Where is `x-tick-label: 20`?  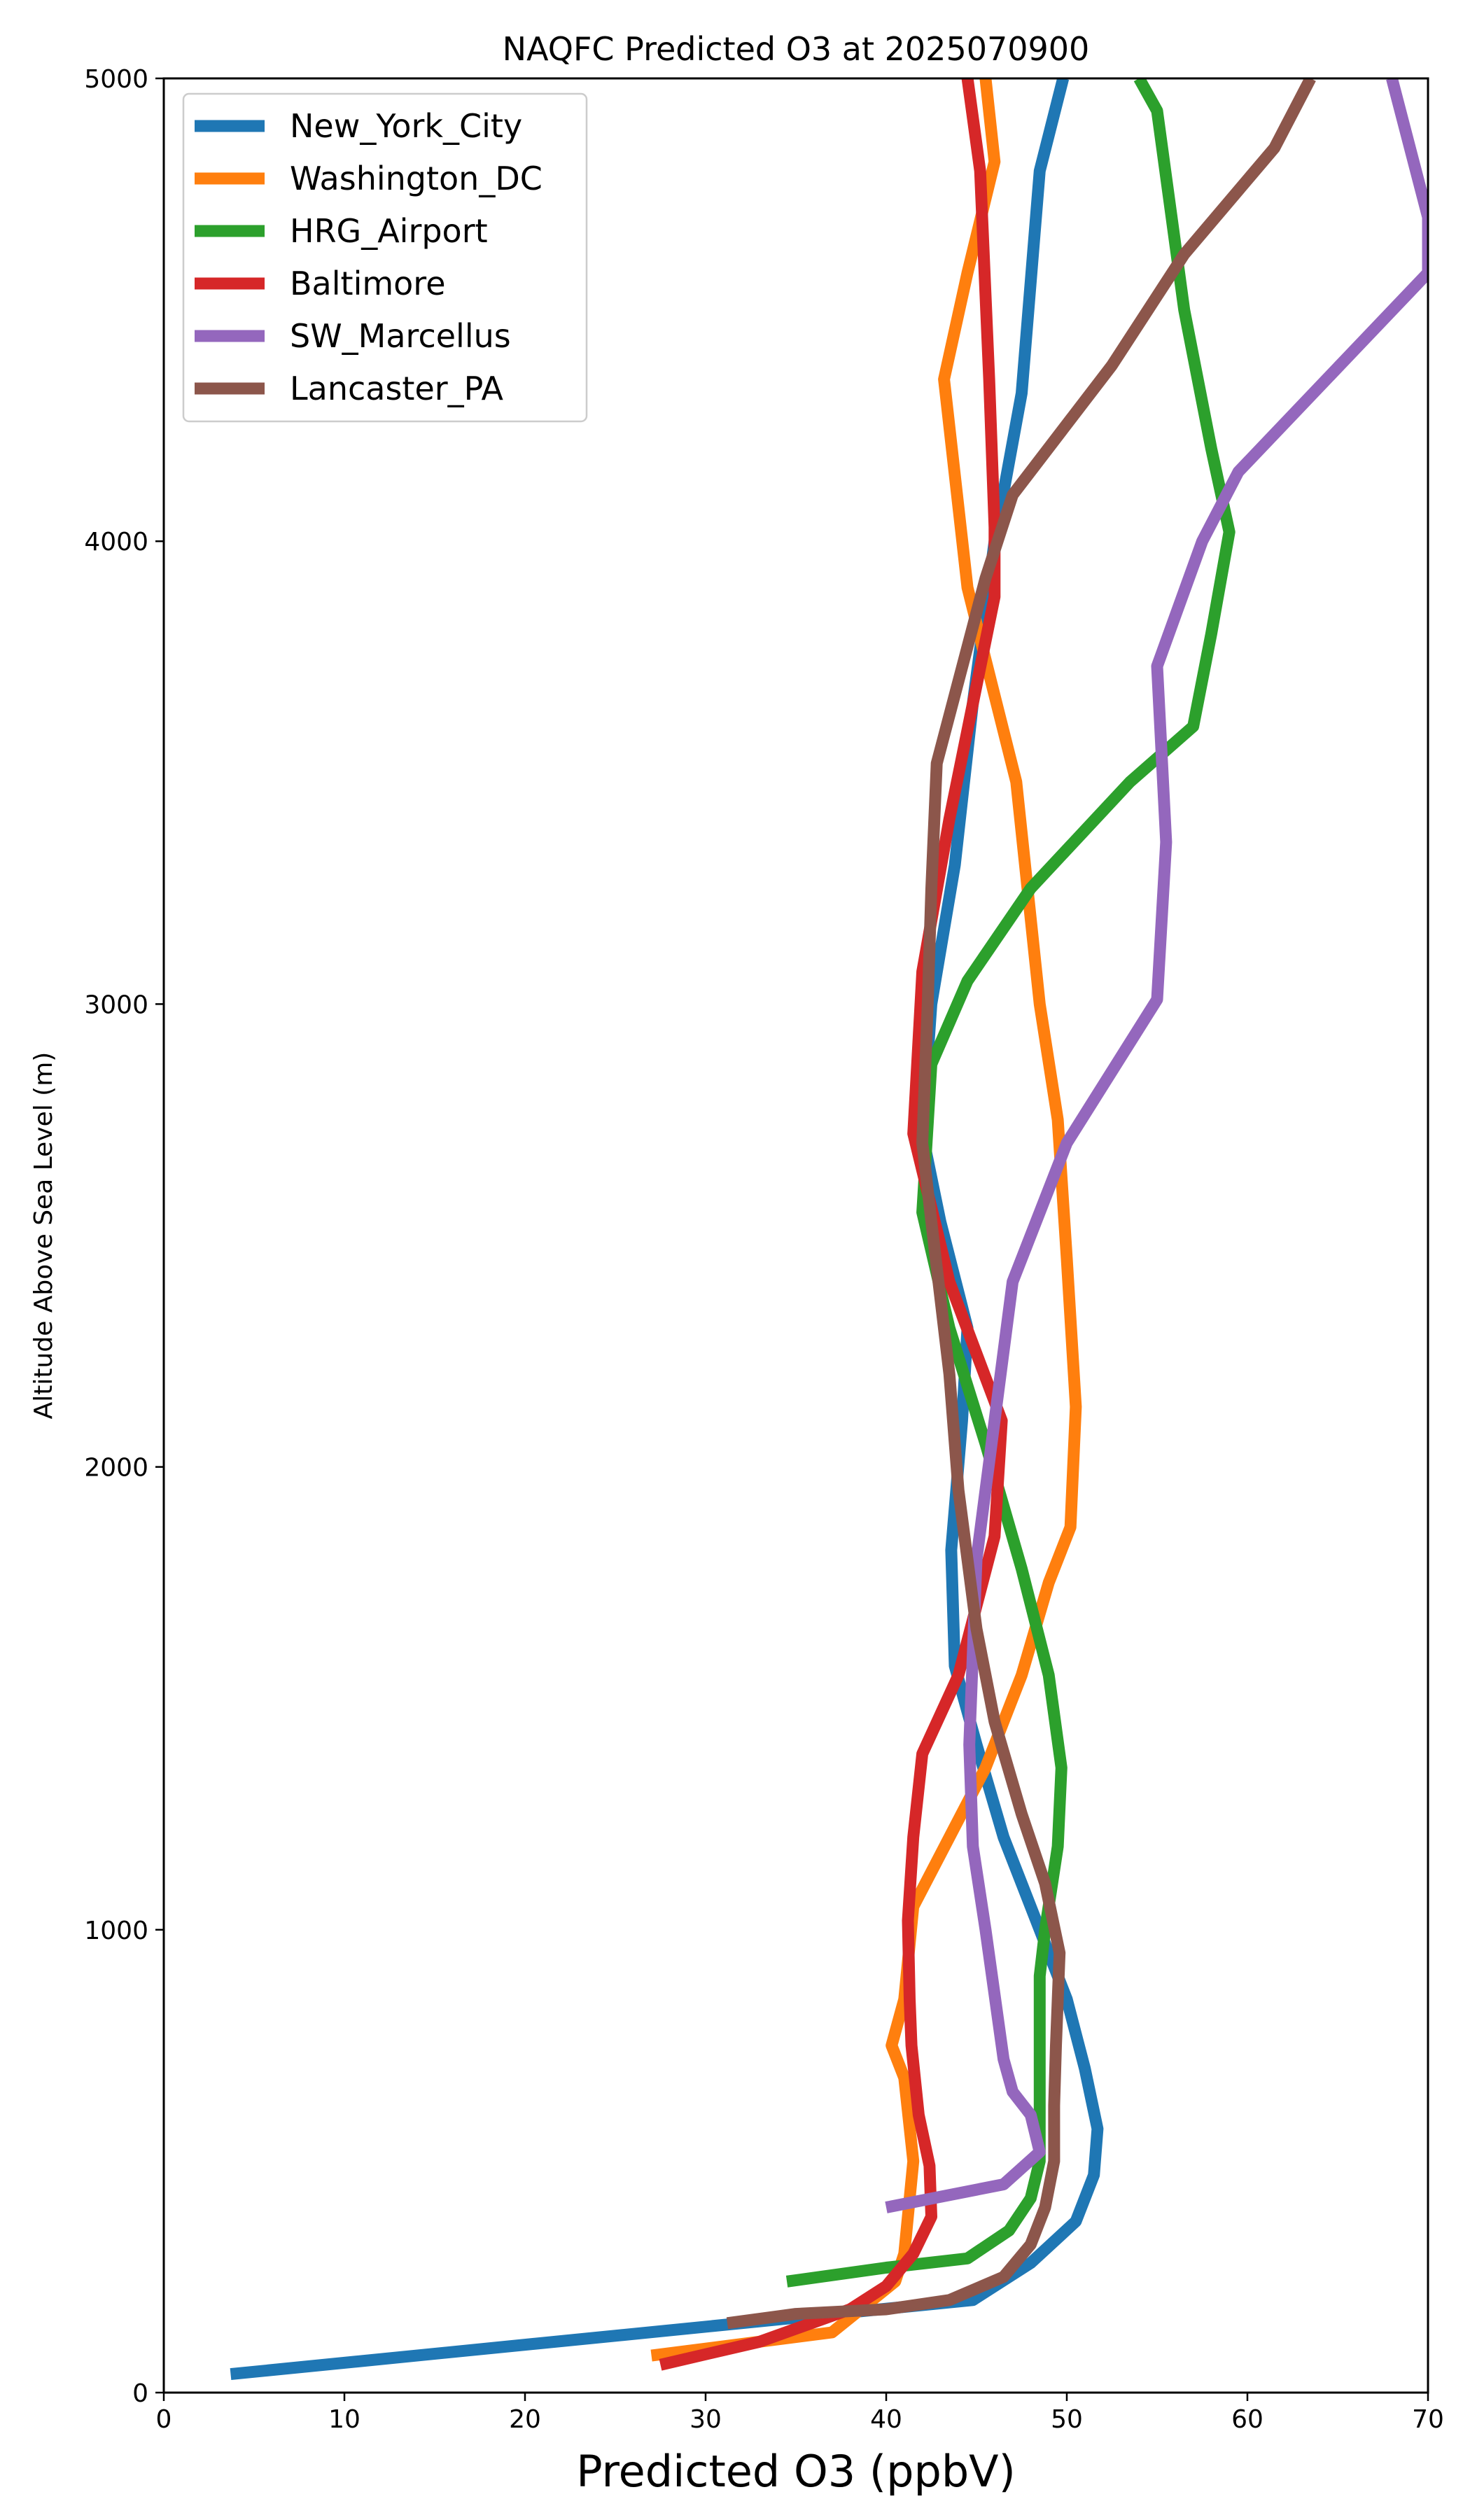 x-tick-label: 20 is located at coordinates (525, 2419).